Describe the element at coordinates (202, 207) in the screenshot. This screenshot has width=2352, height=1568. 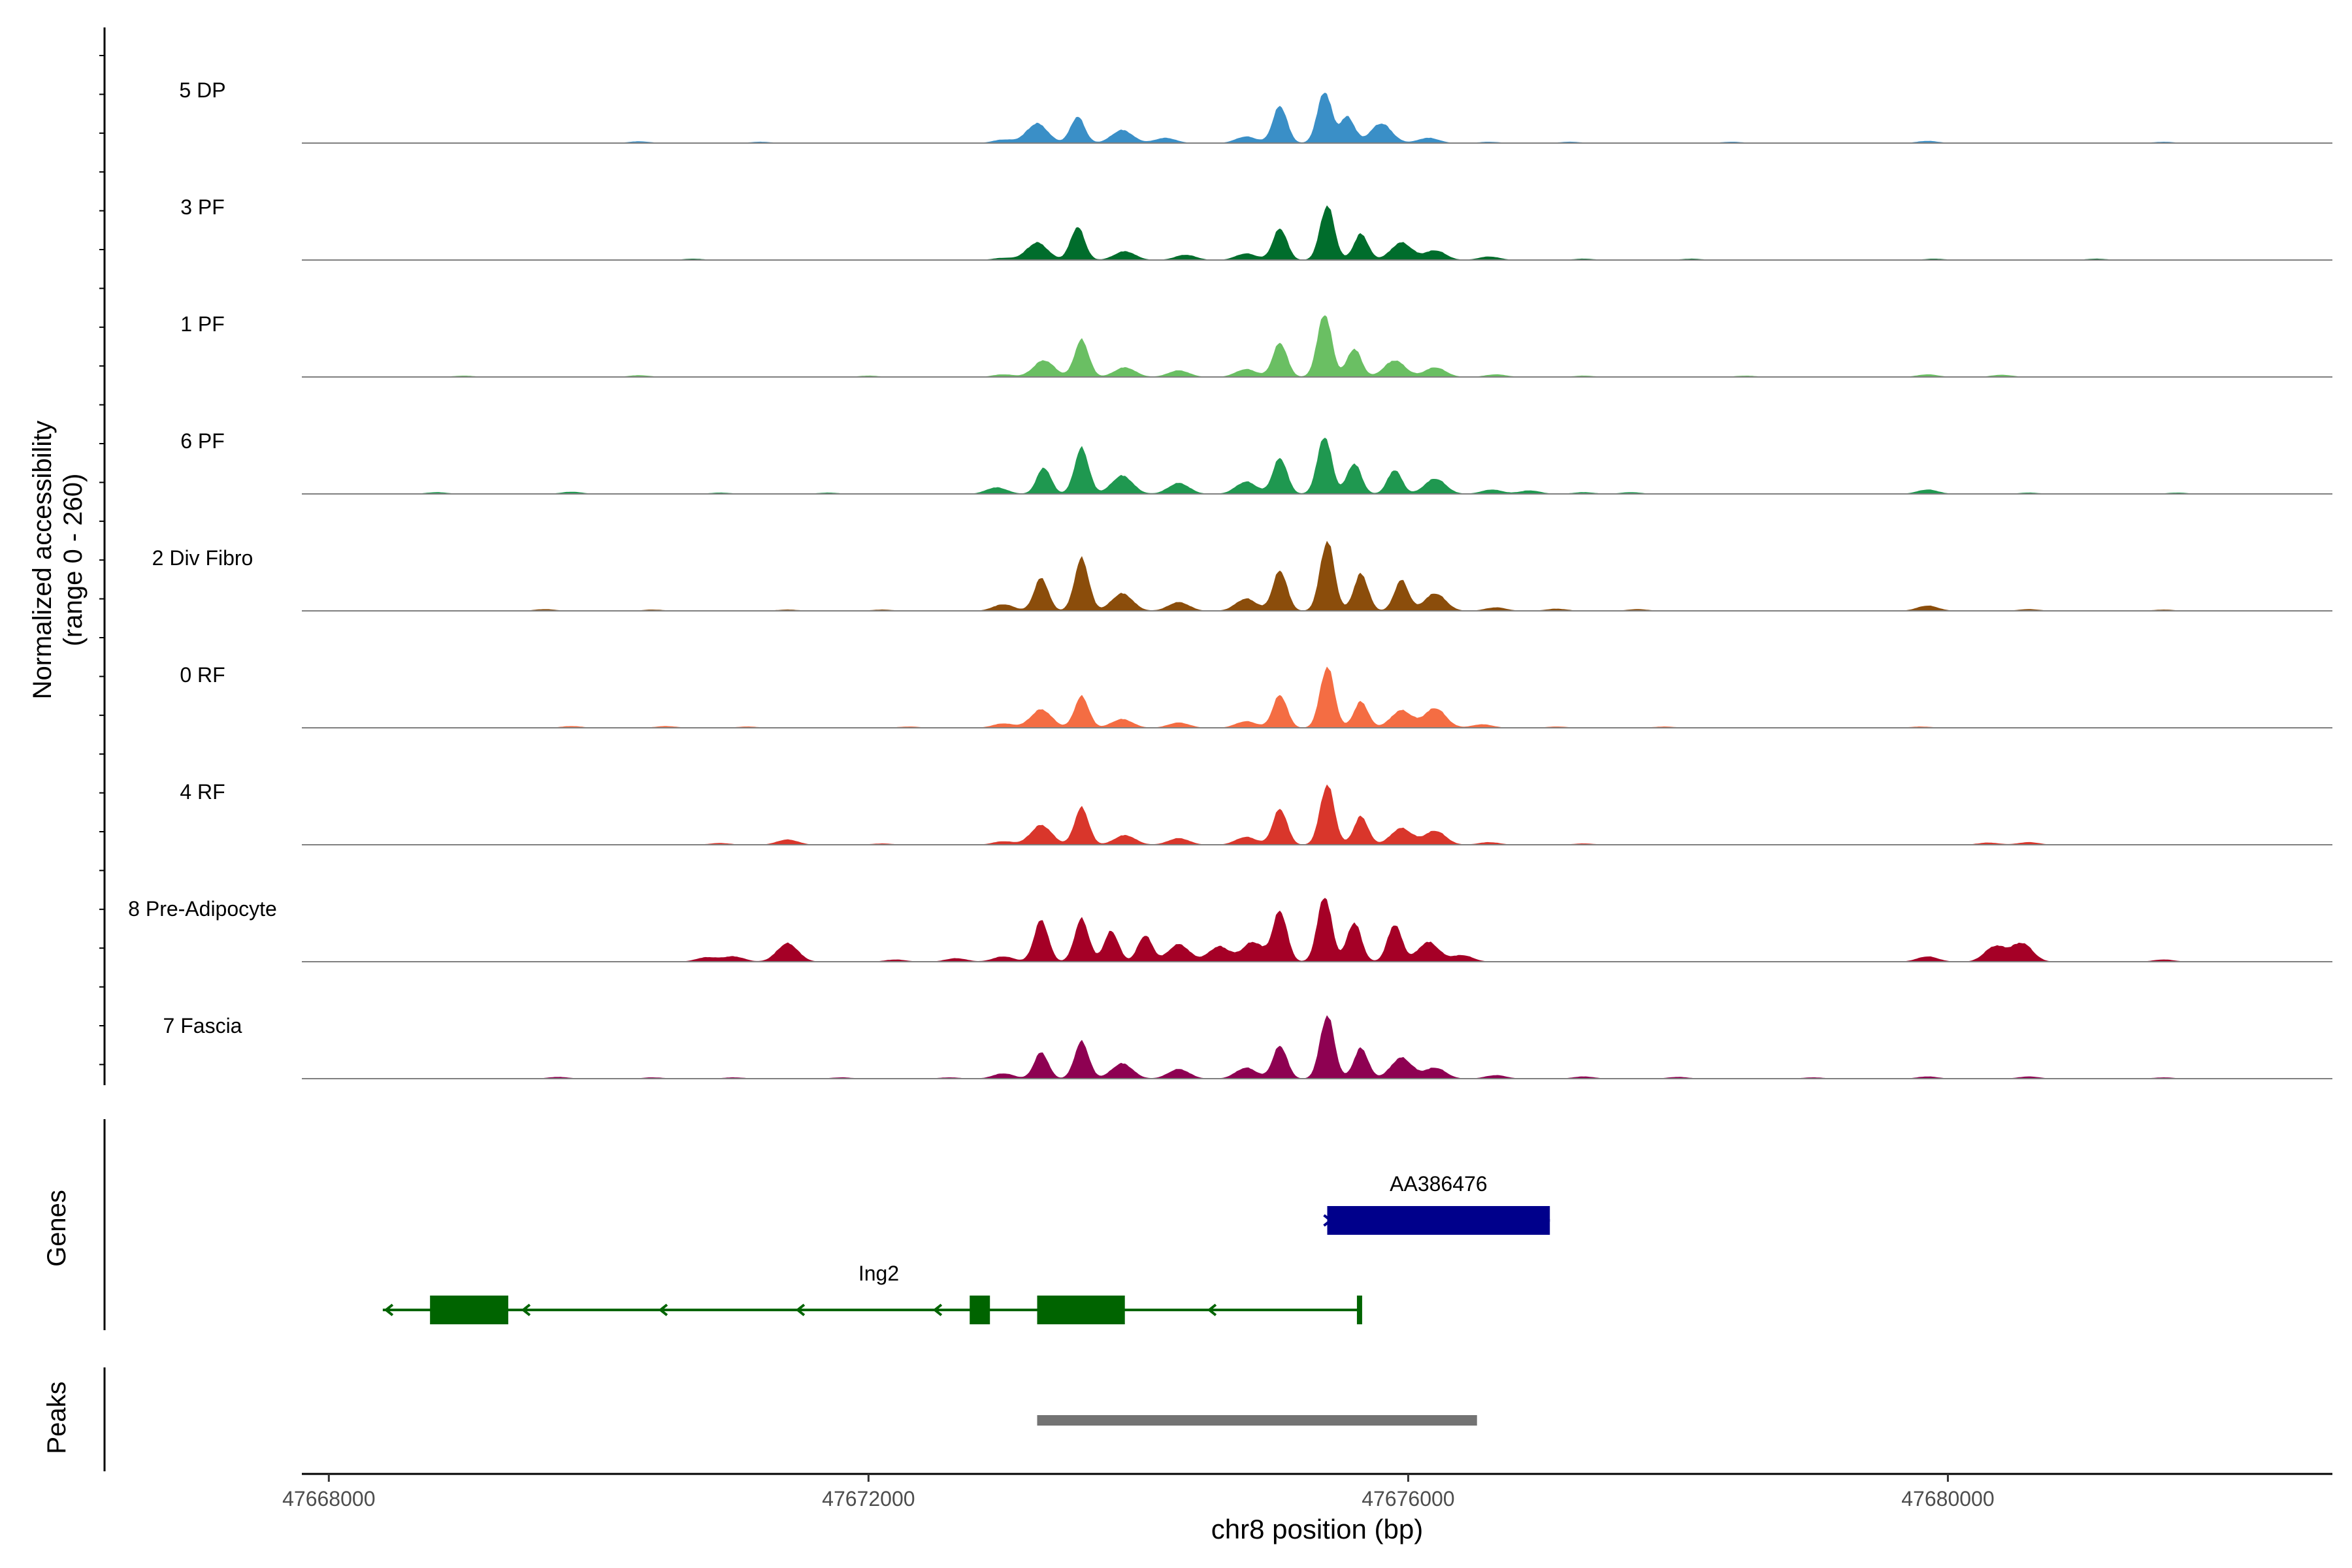
I see `track-label: 3 PF` at that location.